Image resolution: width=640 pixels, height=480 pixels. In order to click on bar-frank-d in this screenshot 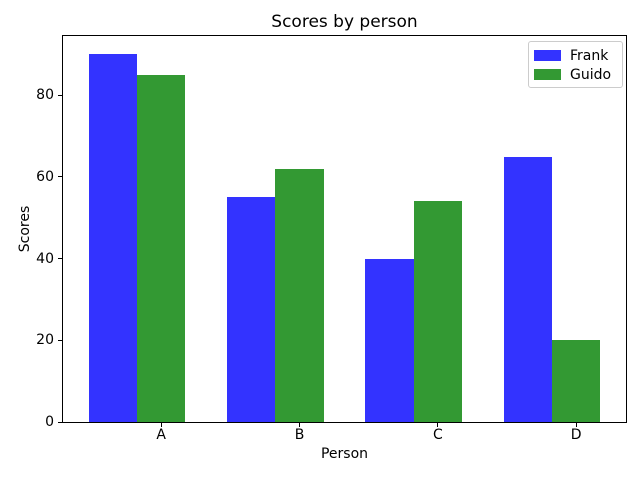, I will do `click(527, 289)`.